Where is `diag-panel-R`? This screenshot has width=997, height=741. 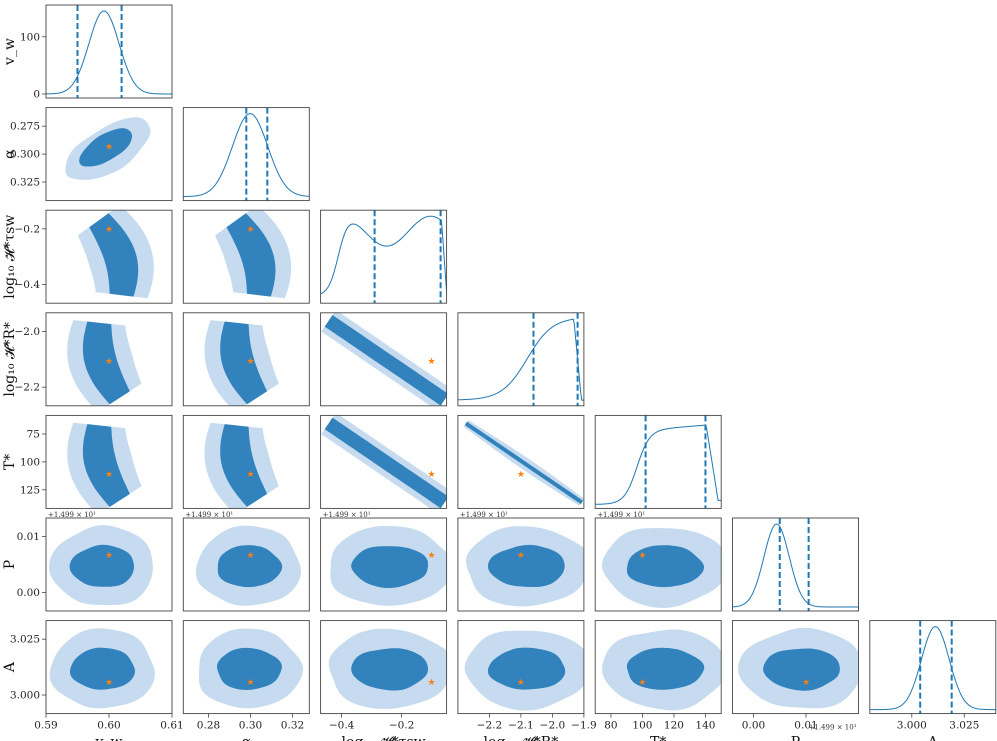
diag-panel-R is located at coordinates (521, 359).